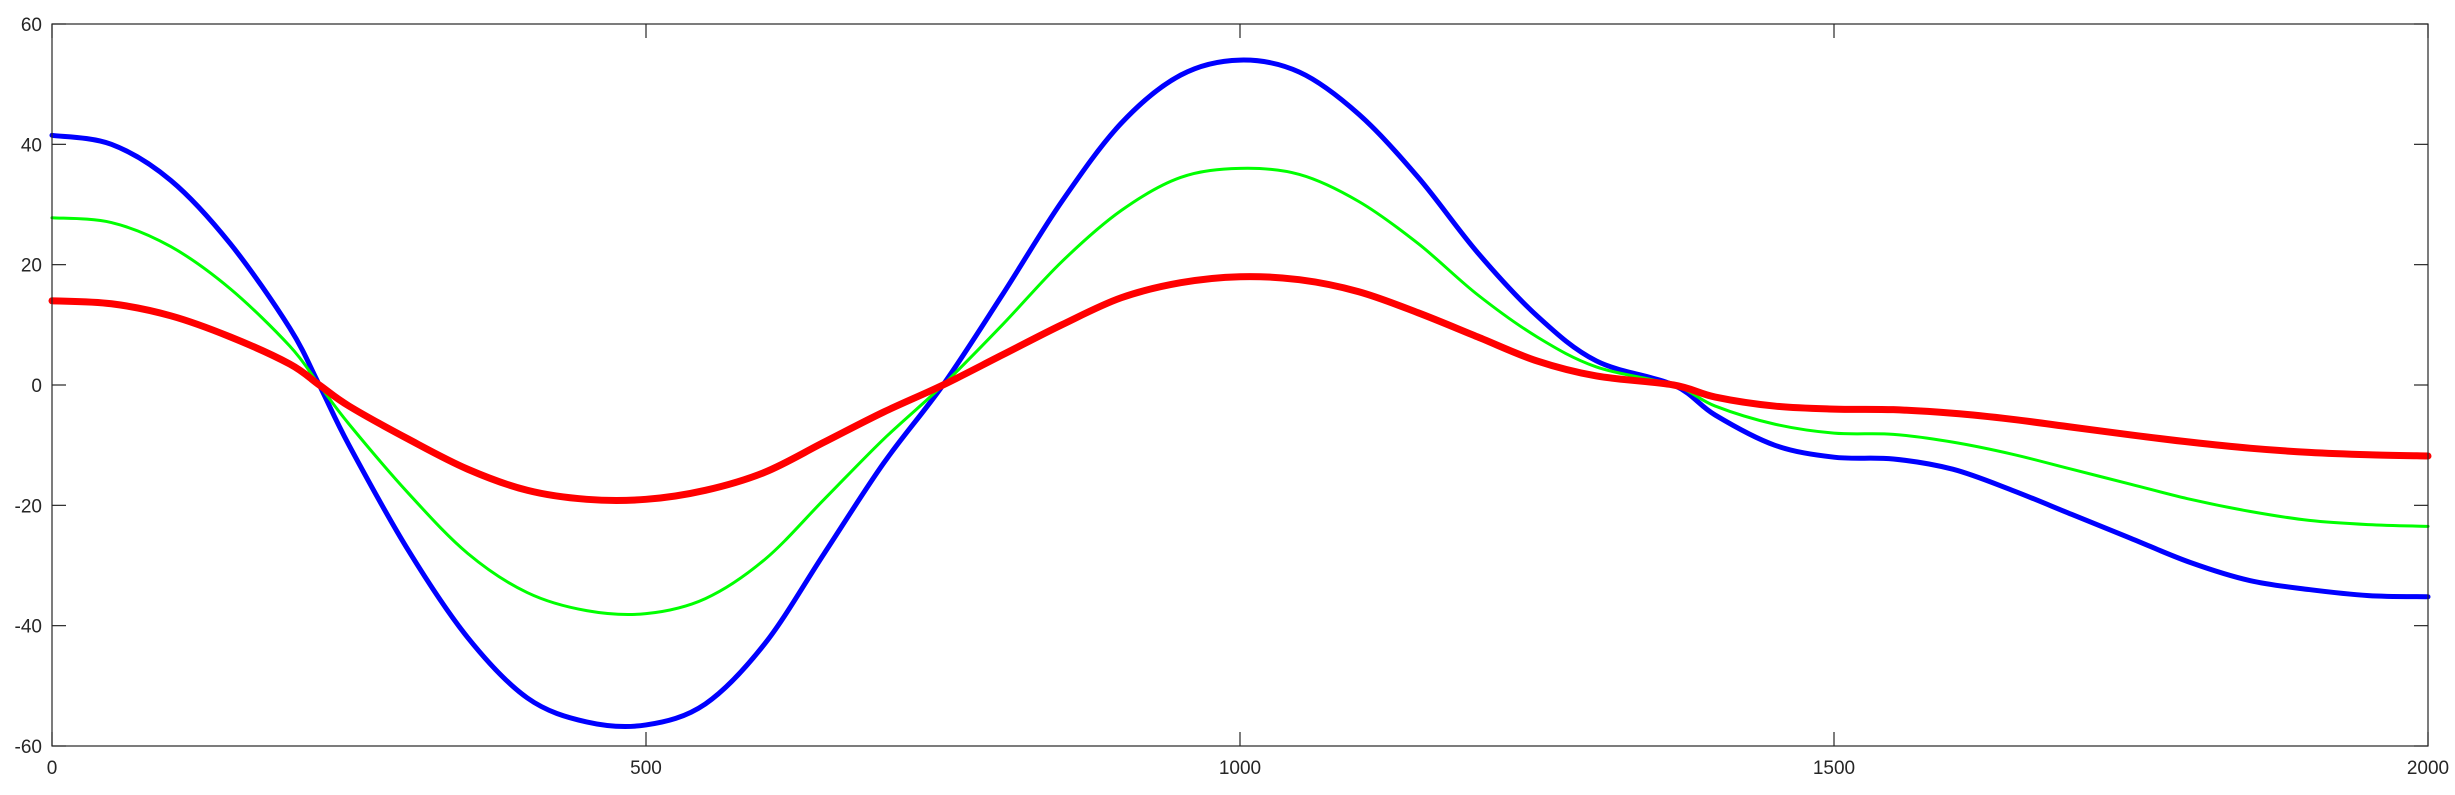  Describe the element at coordinates (28, 506) in the screenshot. I see `y-tick-label: -20` at that location.